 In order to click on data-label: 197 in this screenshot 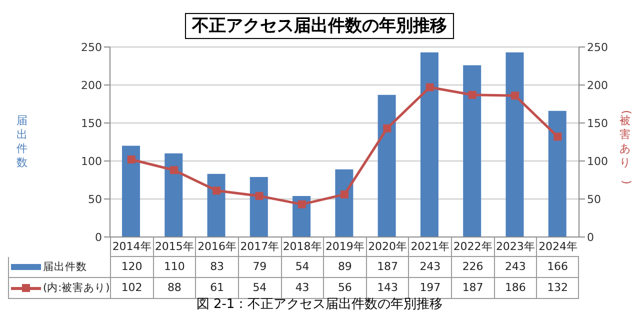, I will do `click(429, 288)`.